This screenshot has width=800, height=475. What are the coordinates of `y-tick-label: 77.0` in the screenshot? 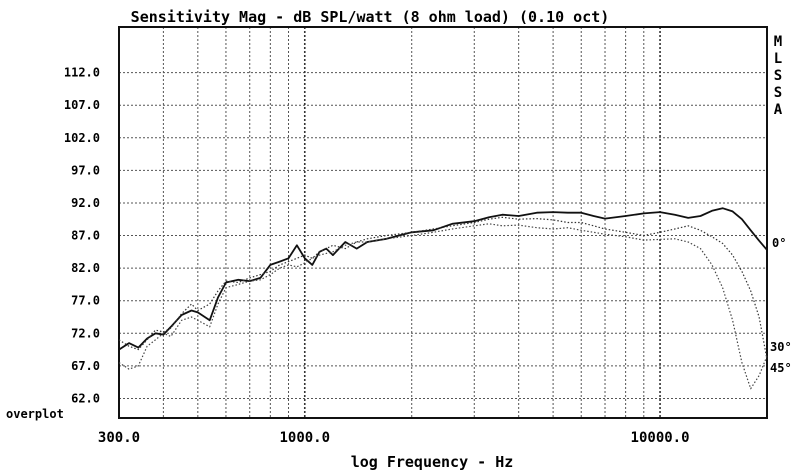 It's located at (85, 301).